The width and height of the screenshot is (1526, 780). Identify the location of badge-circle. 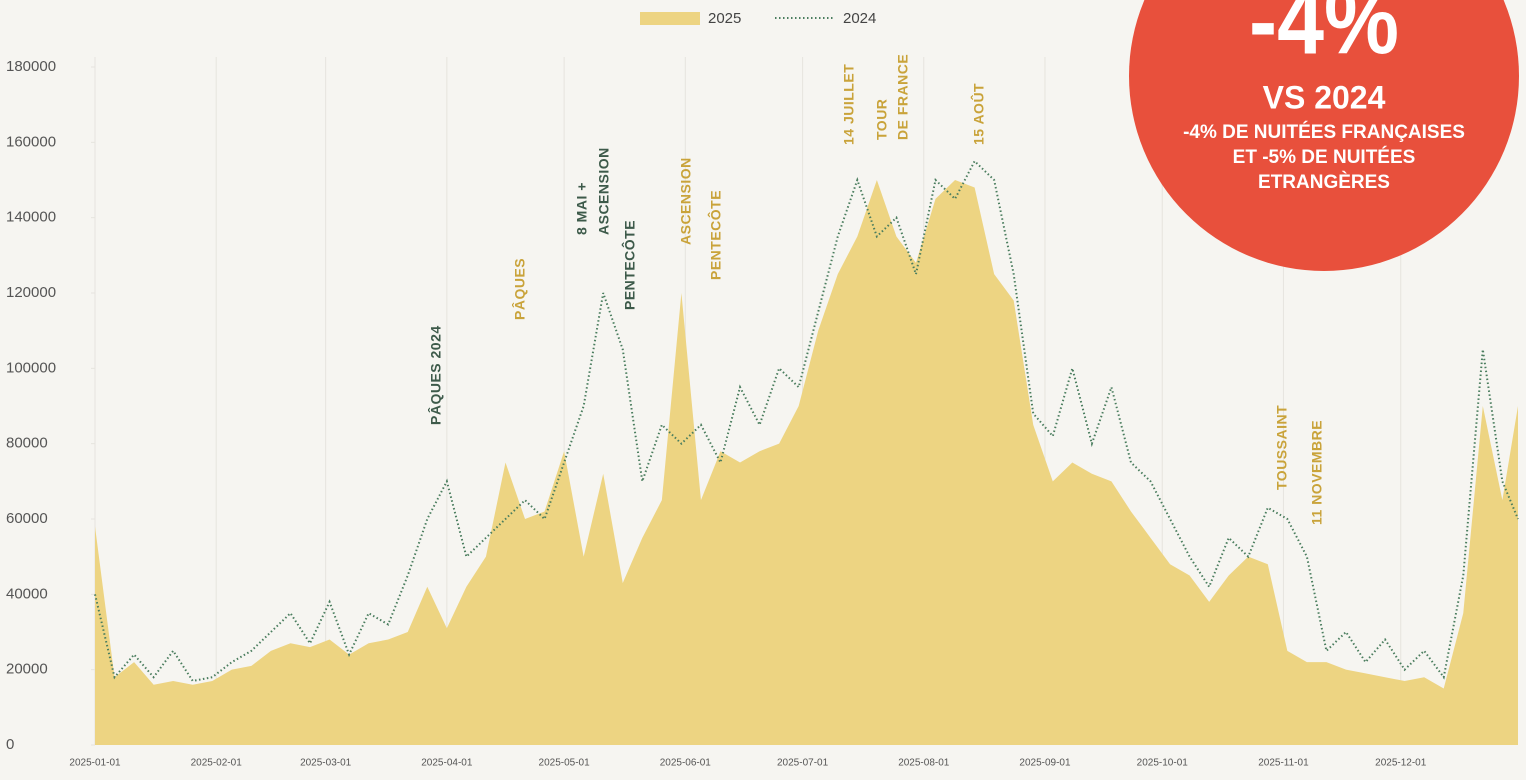
(1324, 135).